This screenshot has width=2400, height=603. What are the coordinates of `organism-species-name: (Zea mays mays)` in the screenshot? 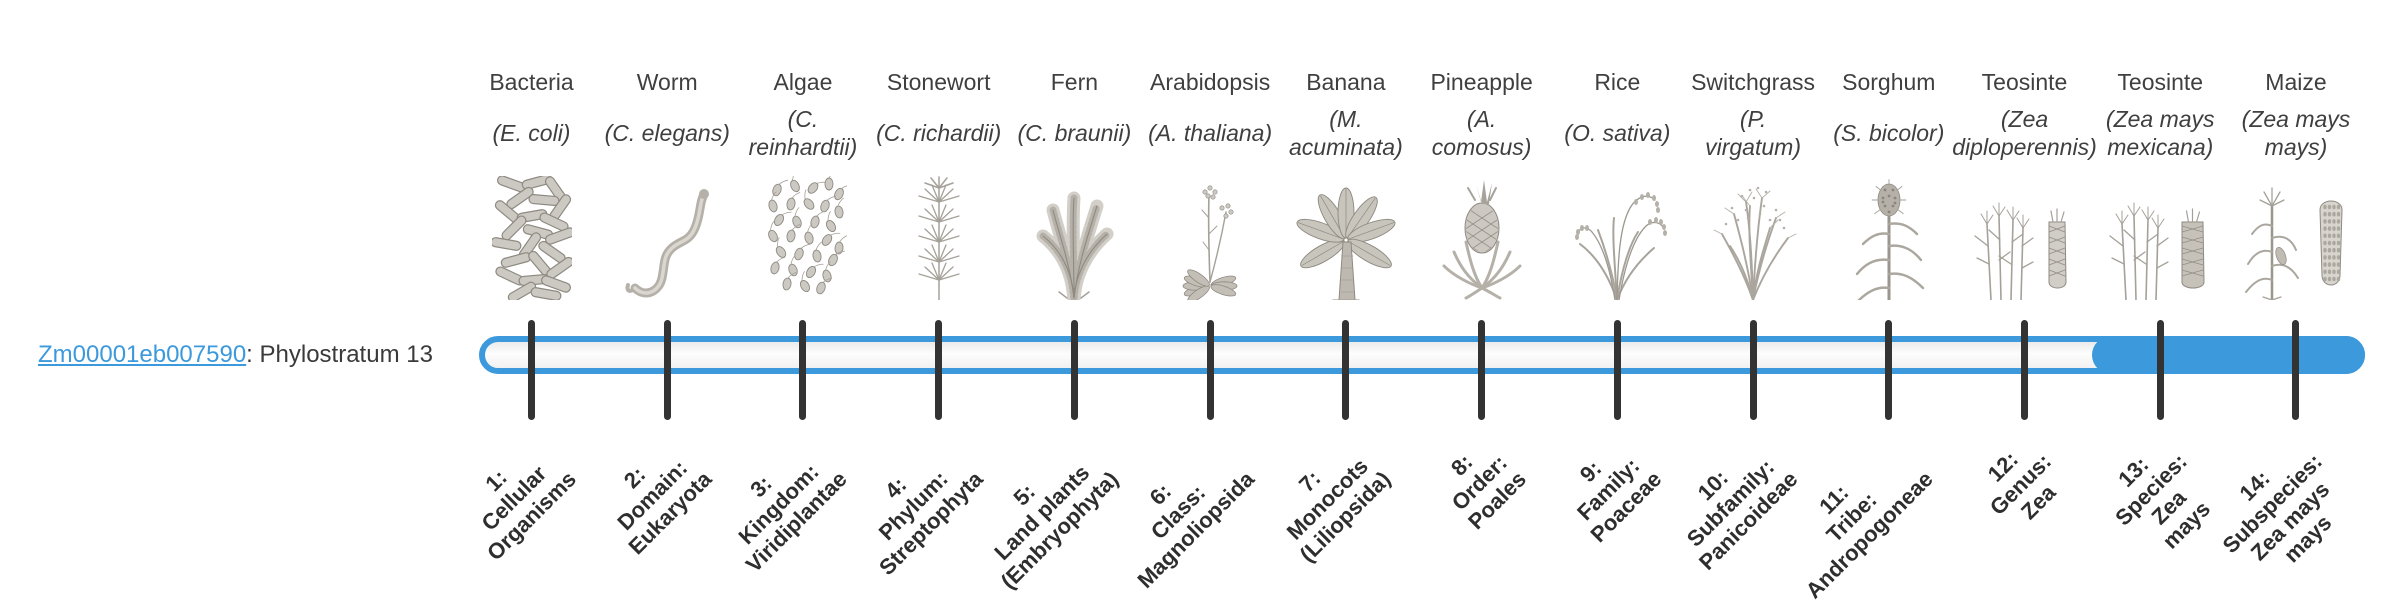 It's located at (2296, 133).